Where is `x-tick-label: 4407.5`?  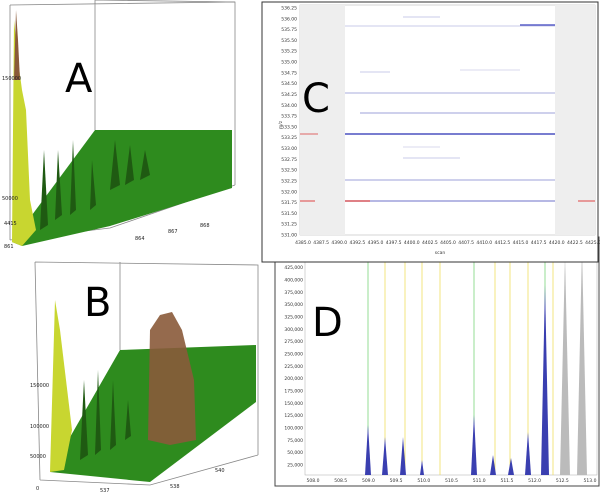 x-tick-label: 4407.5 is located at coordinates (466, 243).